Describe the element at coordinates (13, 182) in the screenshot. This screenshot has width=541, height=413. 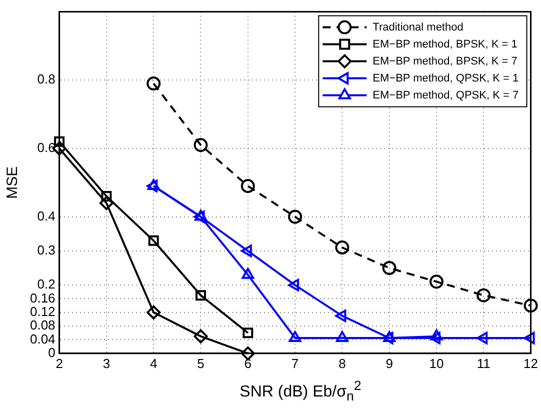
I see `y-axis-title: MSE` at that location.